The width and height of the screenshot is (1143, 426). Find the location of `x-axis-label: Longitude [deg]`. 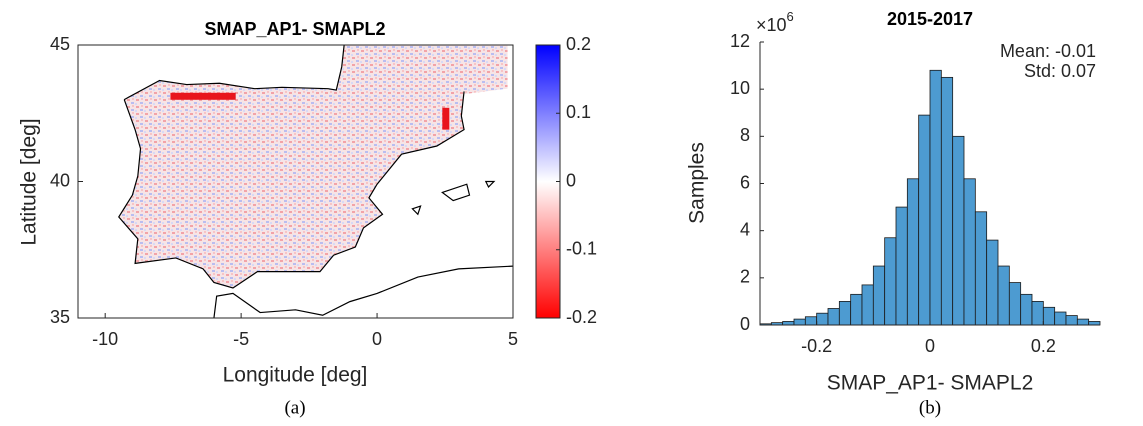

x-axis-label: Longitude [deg] is located at coordinates (295, 375).